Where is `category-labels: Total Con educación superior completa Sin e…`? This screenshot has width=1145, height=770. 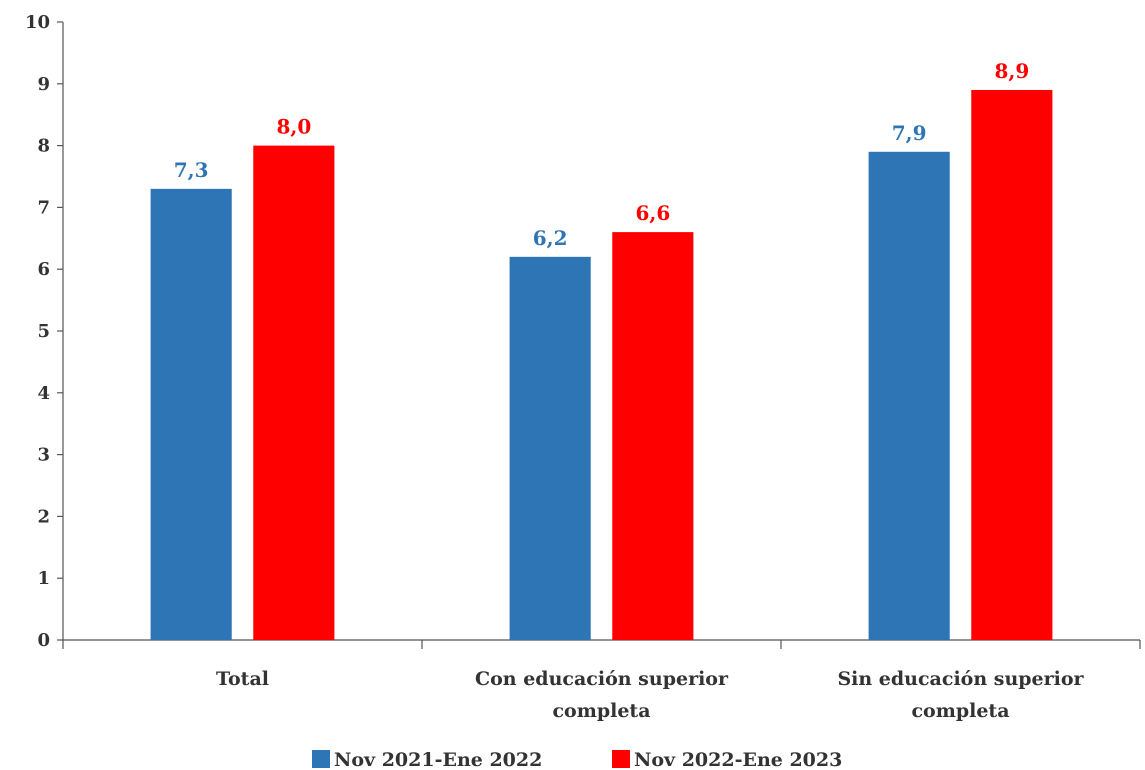
category-labels: Total Con educación superior completa Sin e… is located at coordinates (650, 695).